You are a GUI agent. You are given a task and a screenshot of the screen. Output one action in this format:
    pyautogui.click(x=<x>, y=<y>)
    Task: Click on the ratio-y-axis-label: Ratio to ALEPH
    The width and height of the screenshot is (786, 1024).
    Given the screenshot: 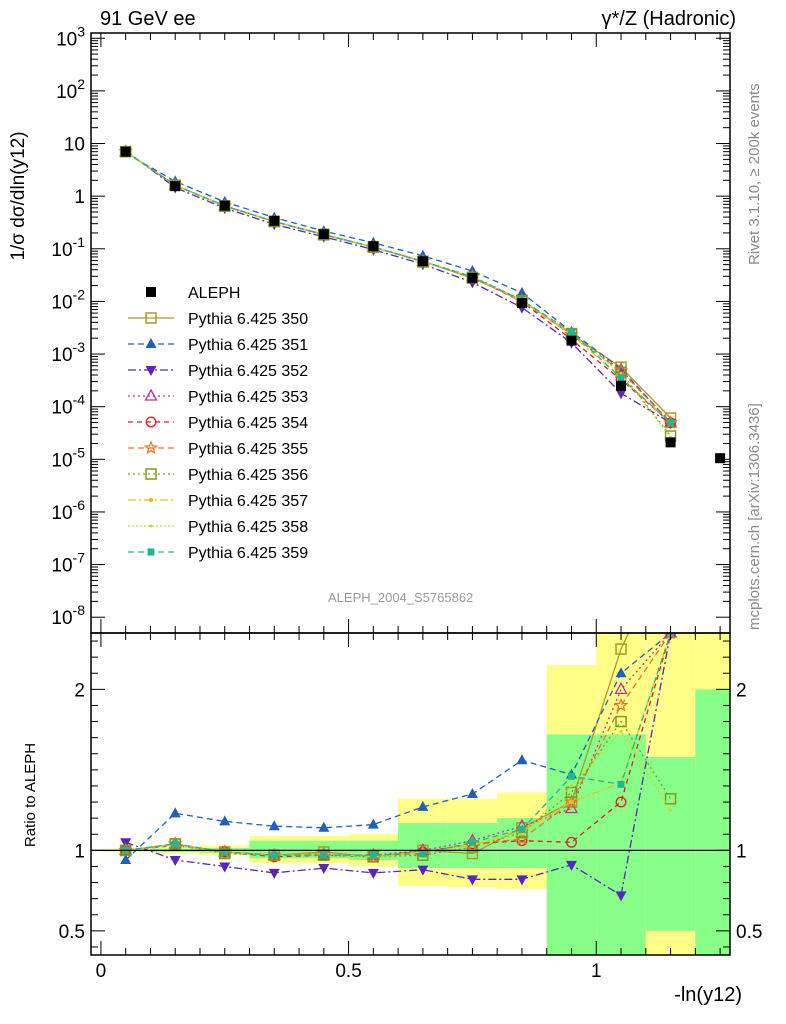 What is the action you would take?
    pyautogui.click(x=30, y=795)
    